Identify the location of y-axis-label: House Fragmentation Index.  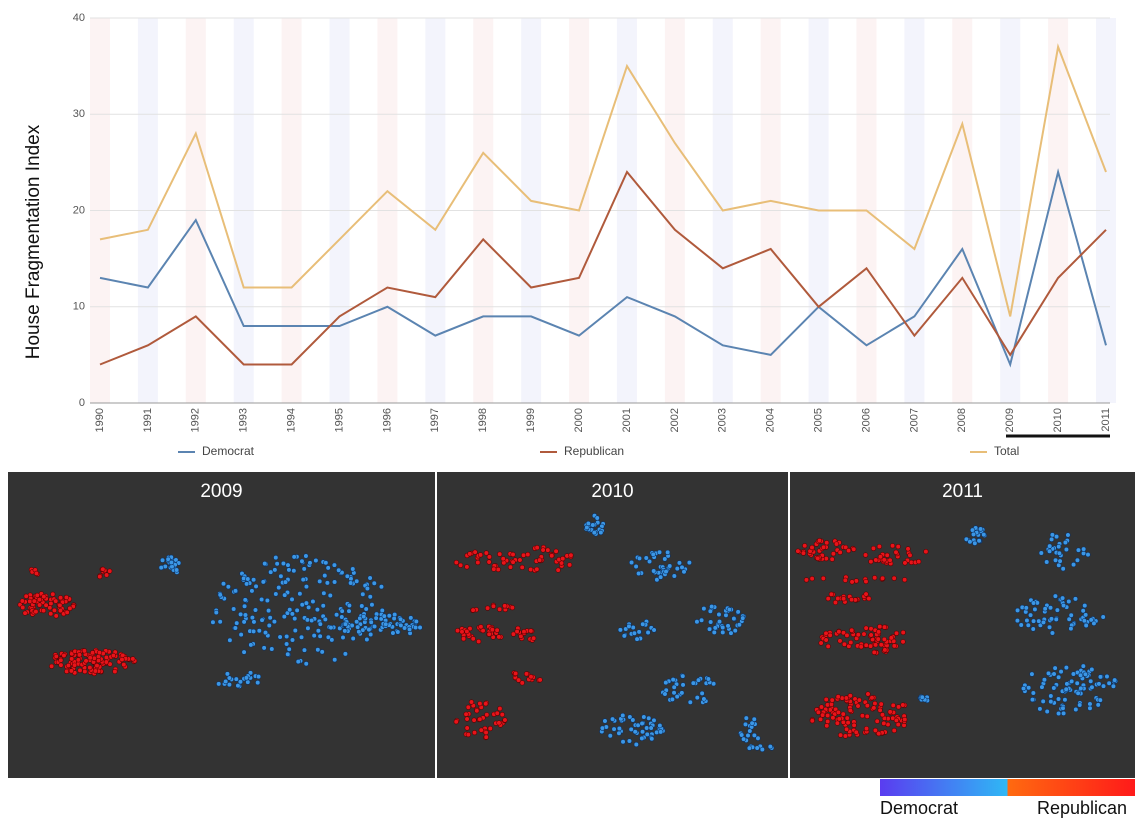
(33, 241).